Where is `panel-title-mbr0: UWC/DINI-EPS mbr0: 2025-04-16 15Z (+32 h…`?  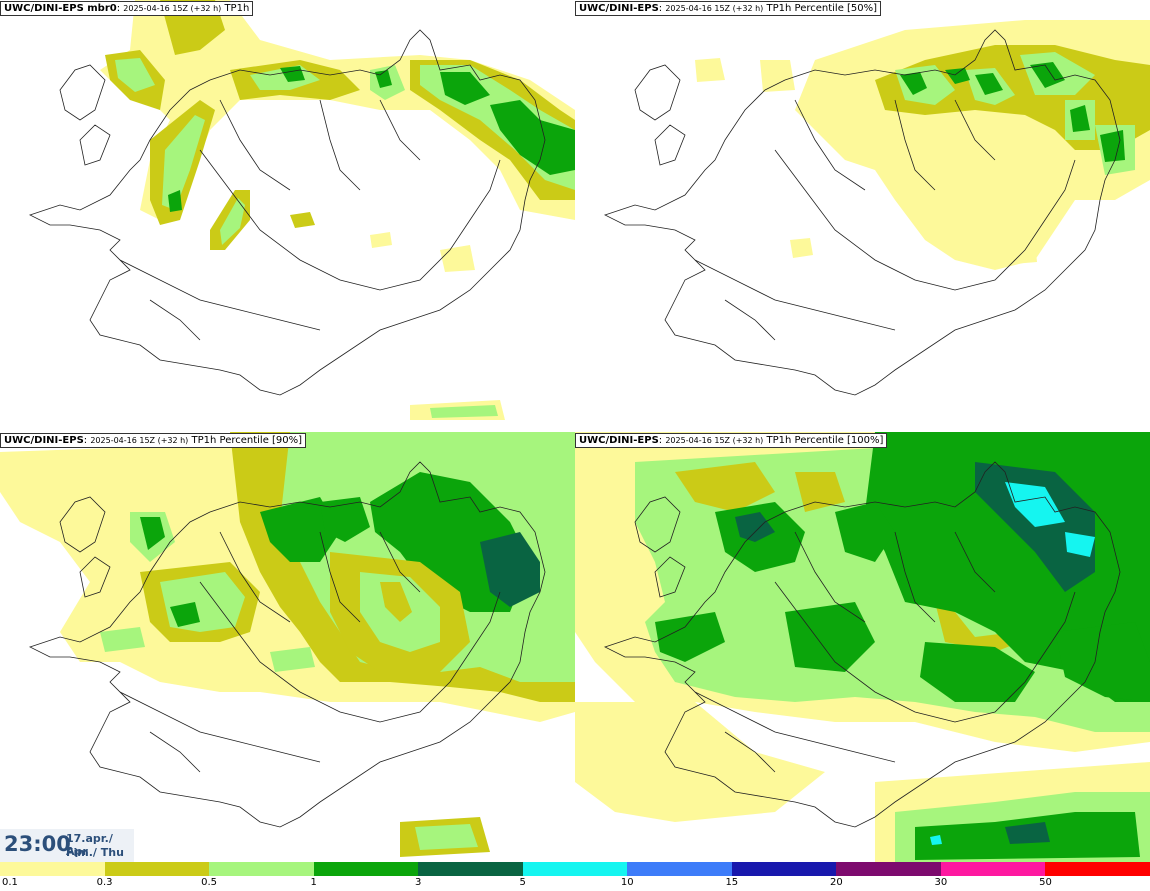
panel-title-mbr0: UWC/DINI-EPS mbr0: 2025-04-16 15Z (+32 h… is located at coordinates (127, 8).